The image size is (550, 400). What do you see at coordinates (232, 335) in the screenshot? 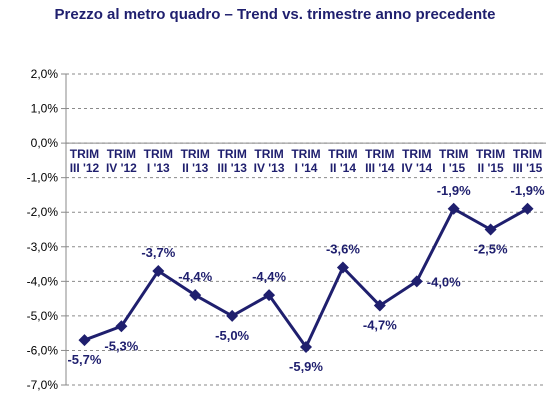
I see `data-label: -5,0%` at bounding box center [232, 335].